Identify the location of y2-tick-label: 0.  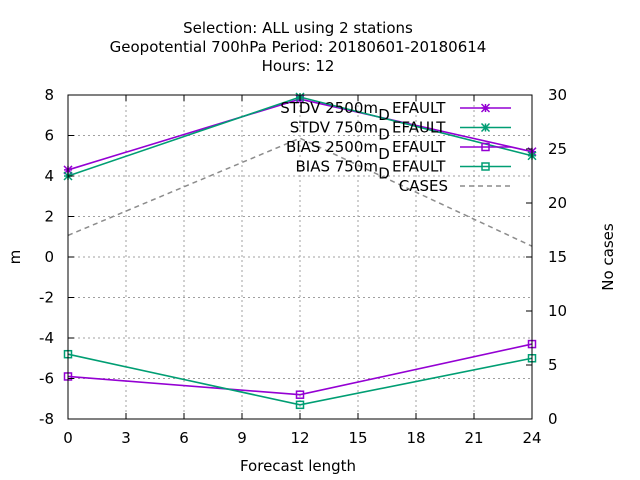
(553, 419).